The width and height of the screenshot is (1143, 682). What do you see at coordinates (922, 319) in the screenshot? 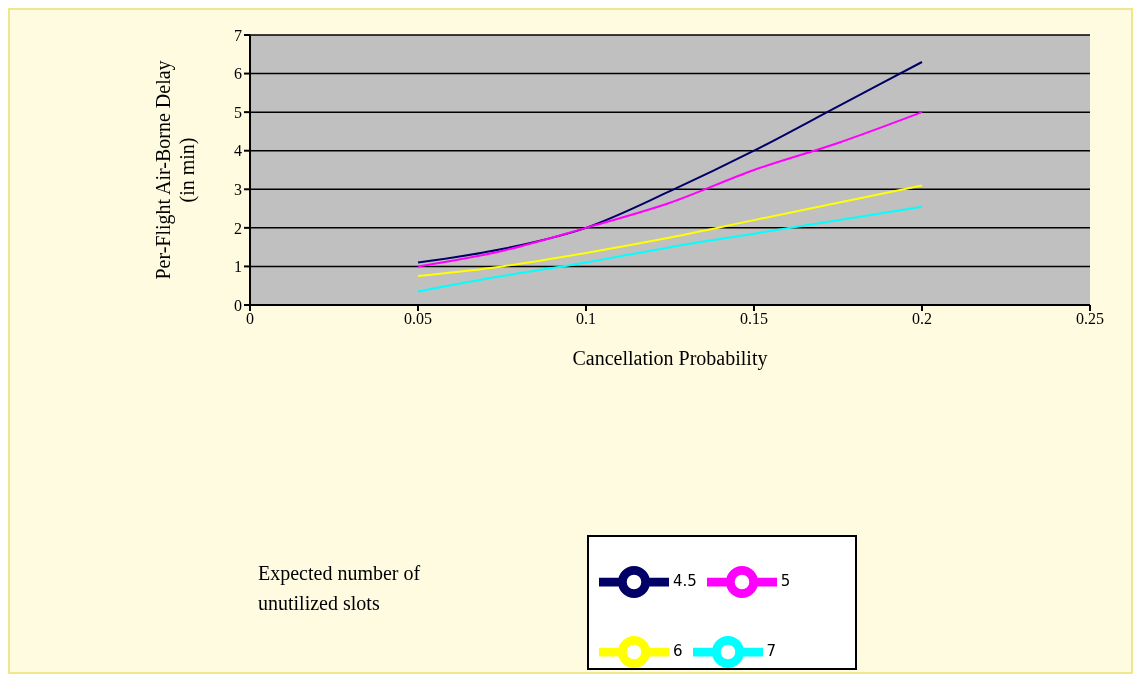
I see `x-tick-label: 0.2` at bounding box center [922, 319].